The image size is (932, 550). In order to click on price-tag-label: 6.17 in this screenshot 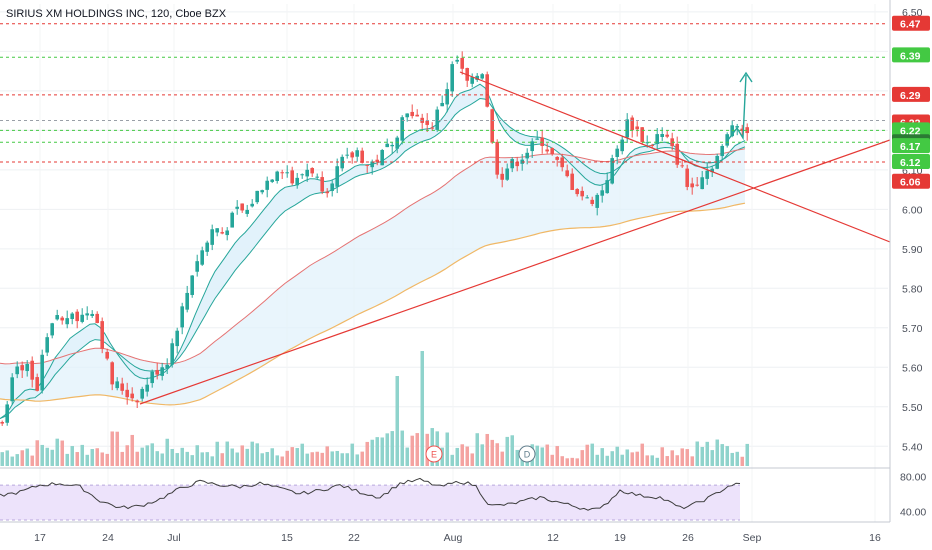, I will do `click(910, 147)`.